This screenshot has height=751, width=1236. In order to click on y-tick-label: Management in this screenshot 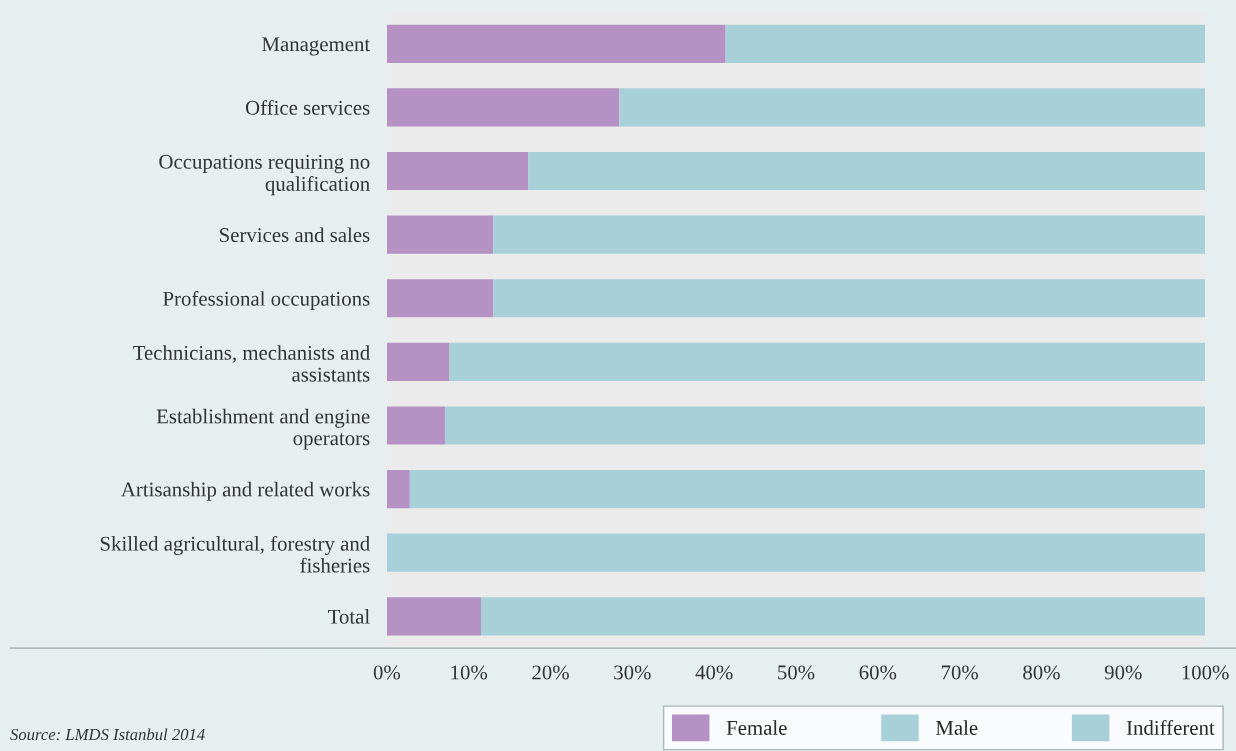, I will do `click(316, 46)`.